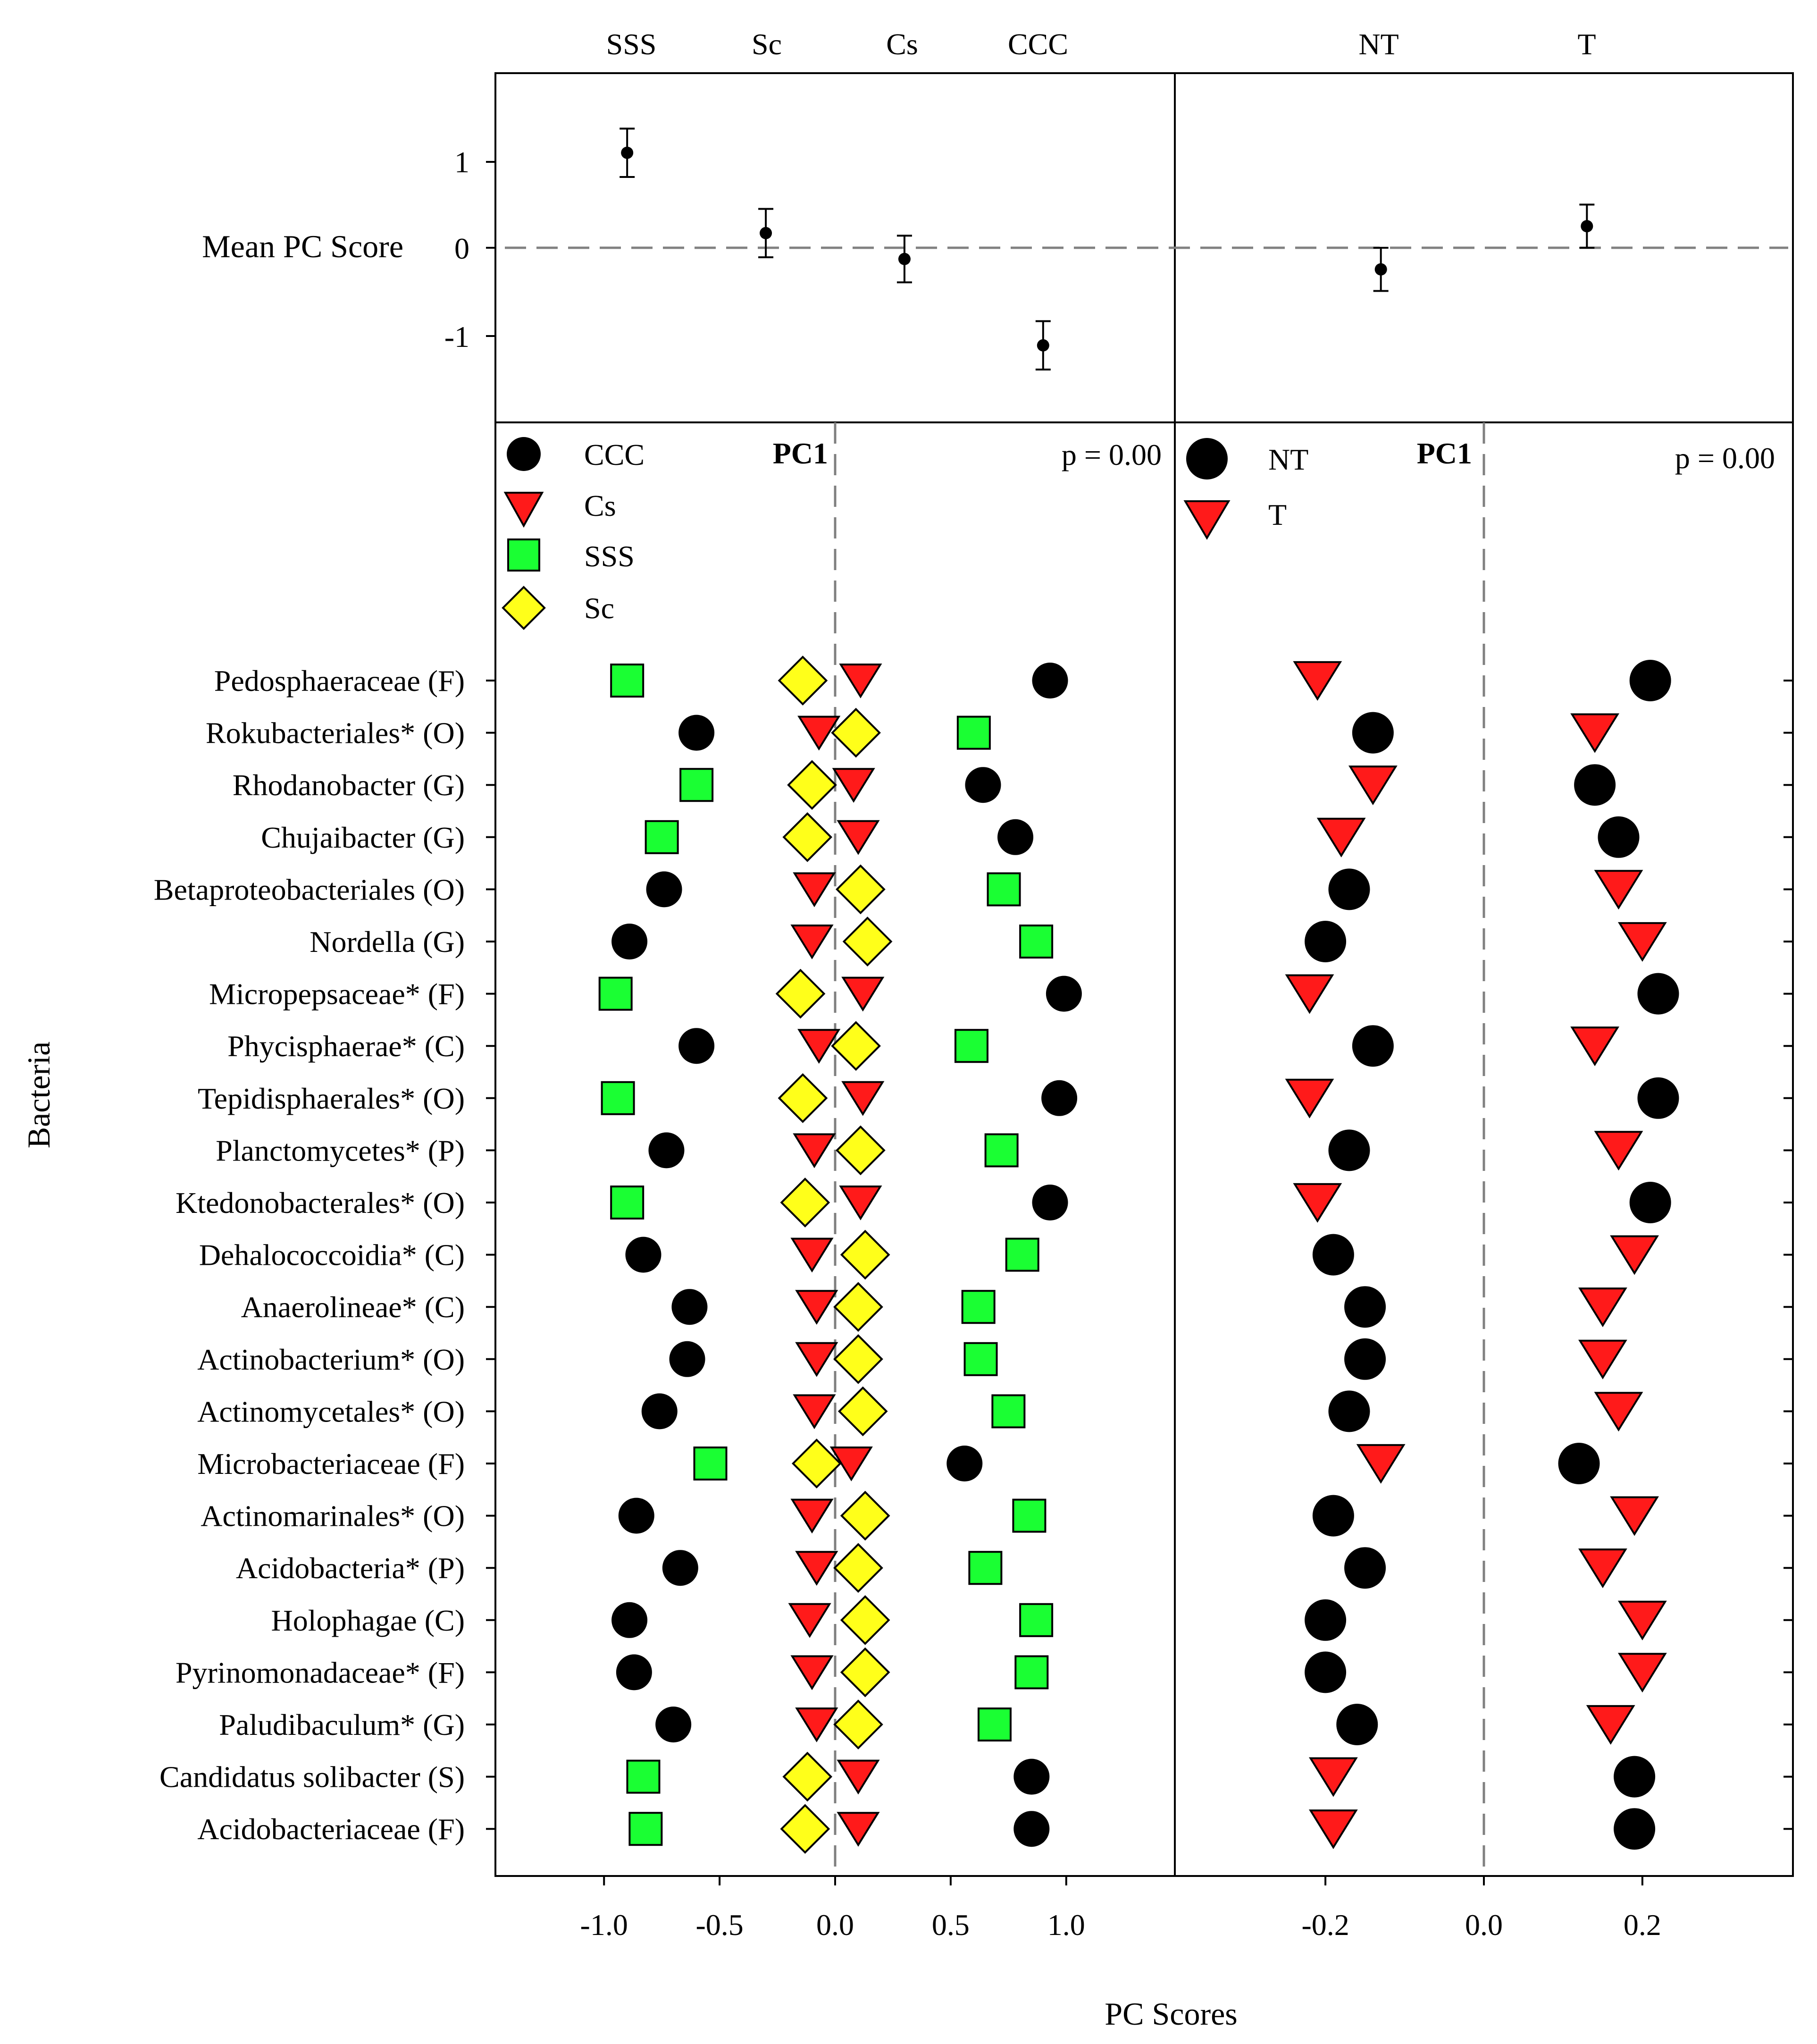 This screenshot has width=1817, height=2044. I want to click on bacteria-label: Actinomarinales* (O), so click(333, 1516).